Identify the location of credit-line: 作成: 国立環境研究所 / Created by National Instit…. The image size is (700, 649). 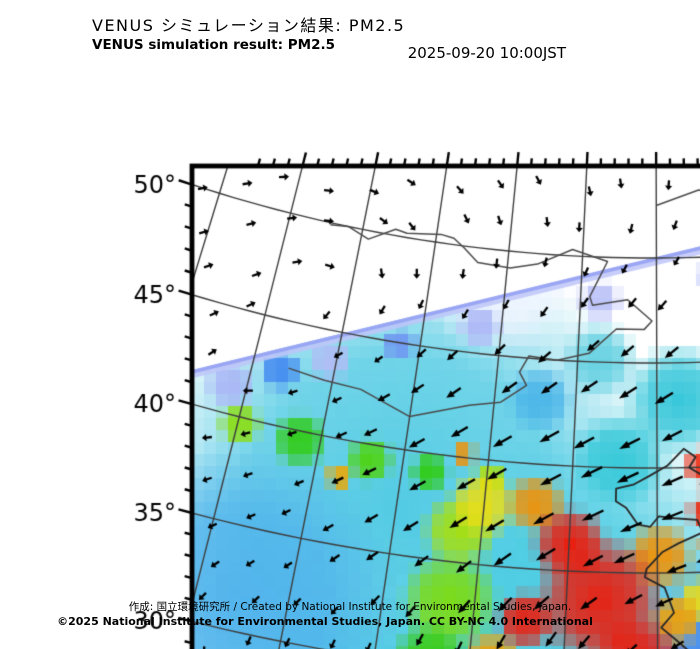
(350, 607).